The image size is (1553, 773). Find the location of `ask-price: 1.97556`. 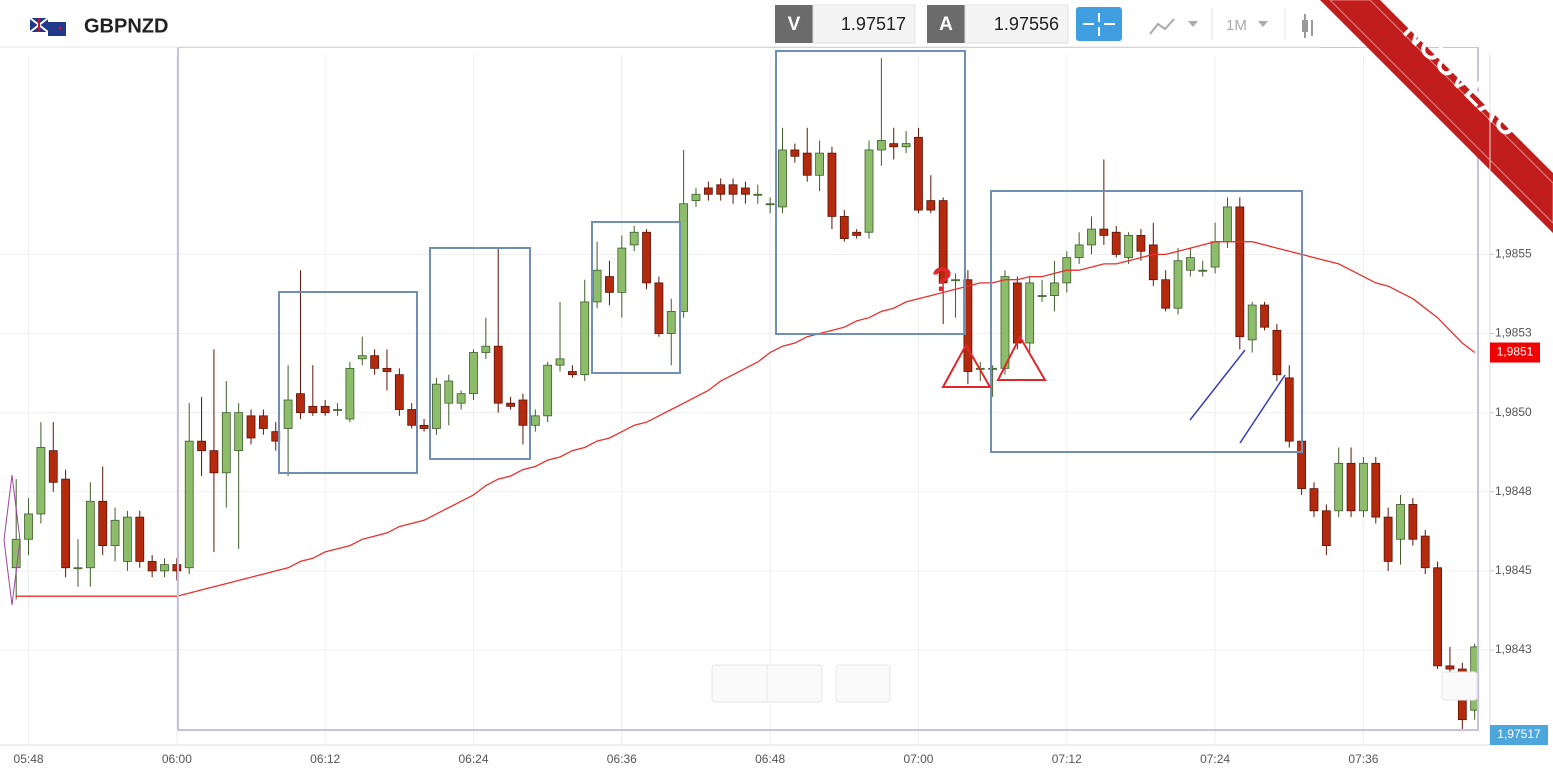

ask-price: 1.97556 is located at coordinates (1026, 24).